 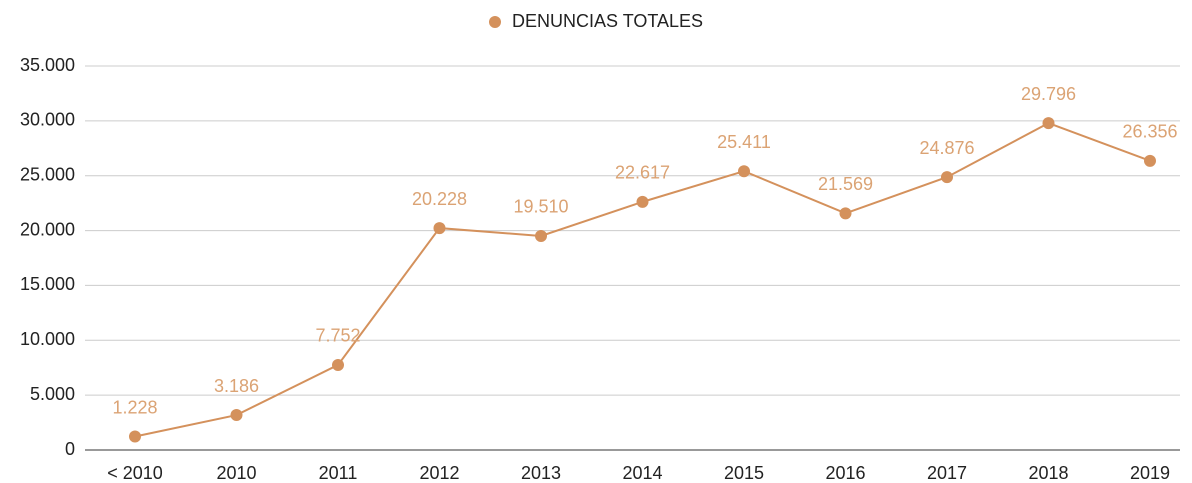 I want to click on x-tick-label: 2011, so click(x=338, y=473).